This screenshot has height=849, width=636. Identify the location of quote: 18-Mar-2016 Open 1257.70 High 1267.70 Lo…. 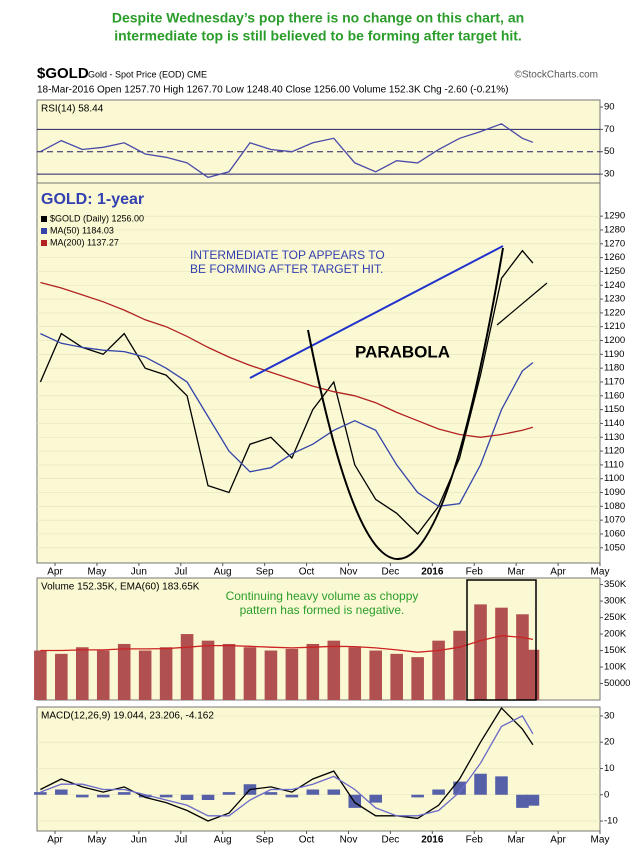
(272, 90).